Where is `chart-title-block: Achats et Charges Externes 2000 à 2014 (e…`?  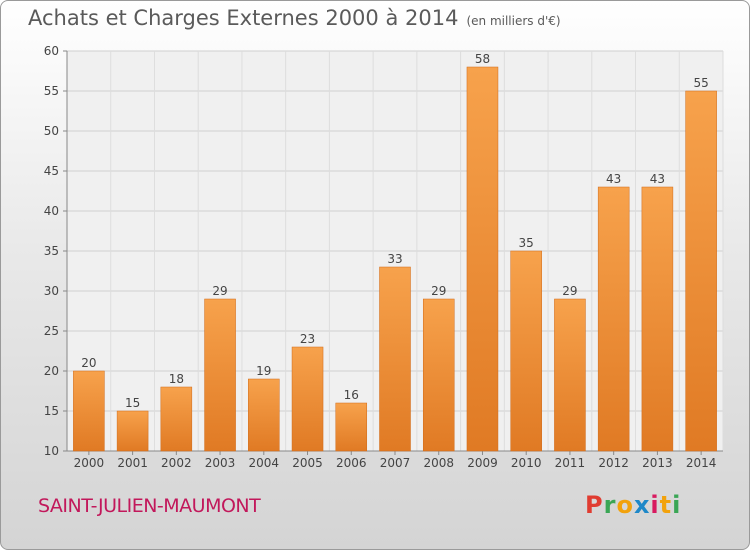
chart-title-block: Achats et Charges Externes 2000 à 2014 (e… is located at coordinates (294, 18).